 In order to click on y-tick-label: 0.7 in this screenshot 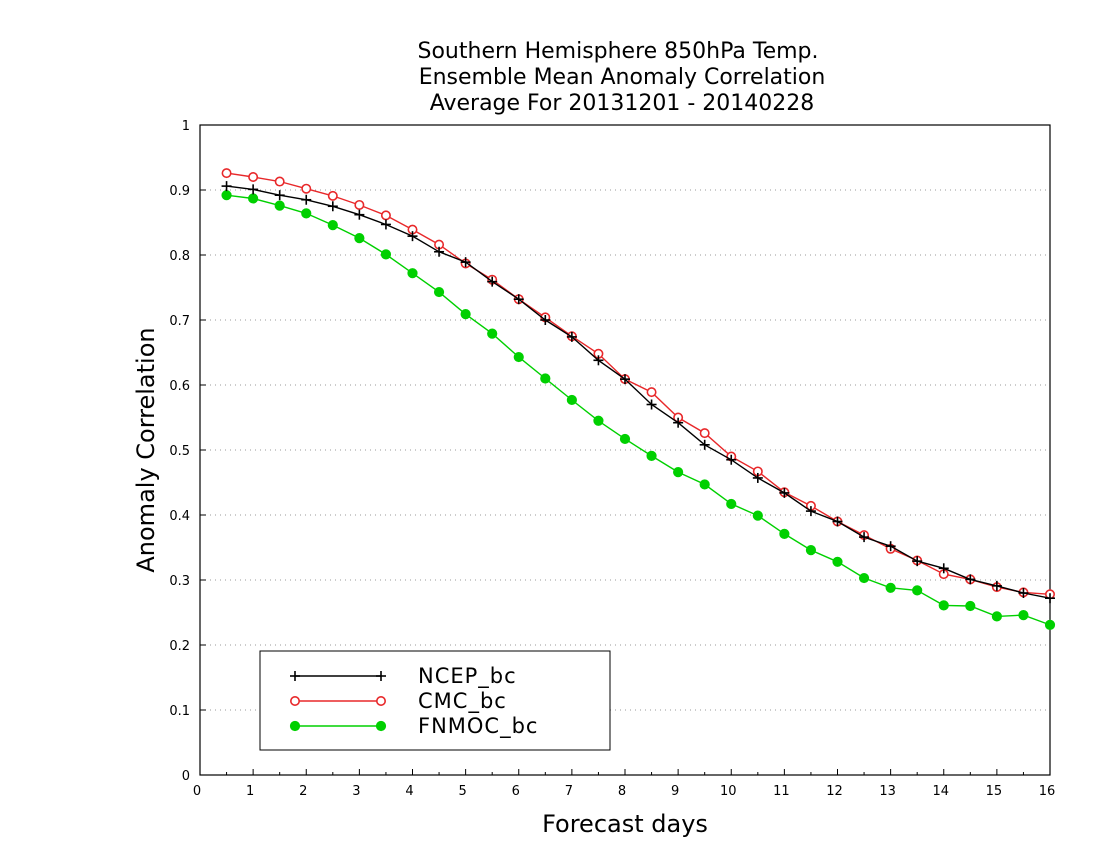, I will do `click(179, 321)`.